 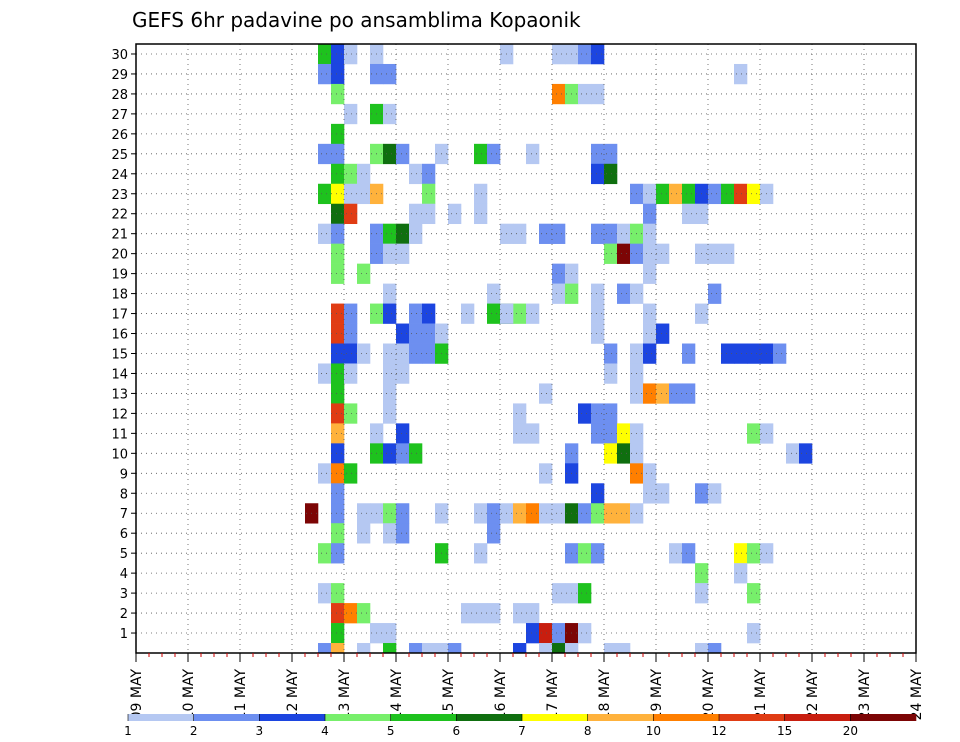 I want to click on x-tick-label: 19 MAY, so click(x=657, y=695).